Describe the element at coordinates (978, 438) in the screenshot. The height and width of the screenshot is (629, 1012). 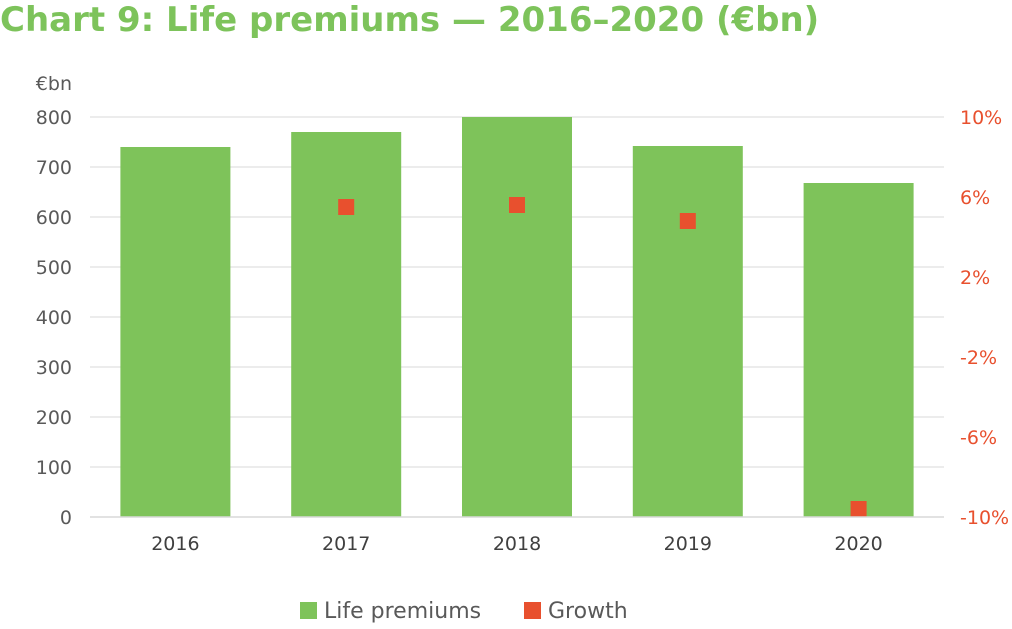
I see `y-right-tick-label: -6%` at that location.